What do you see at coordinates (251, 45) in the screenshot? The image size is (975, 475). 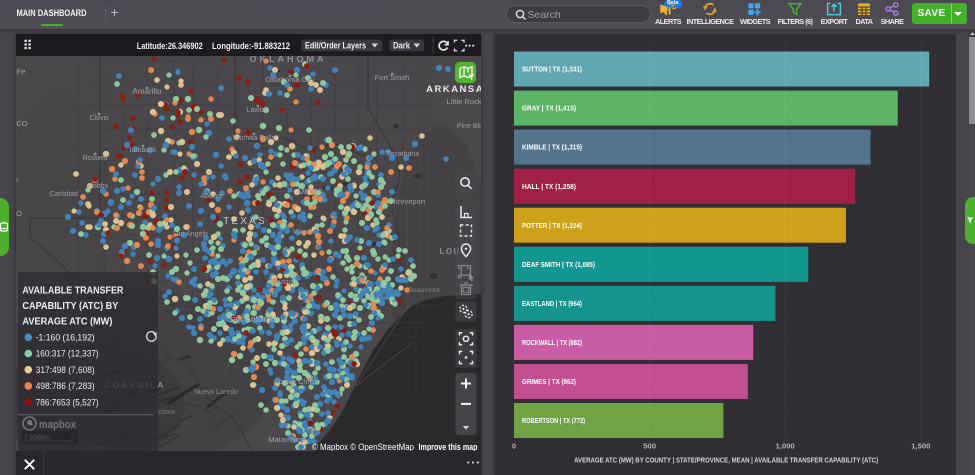 I see `svg-text: Longitude:-91.883212` at bounding box center [251, 45].